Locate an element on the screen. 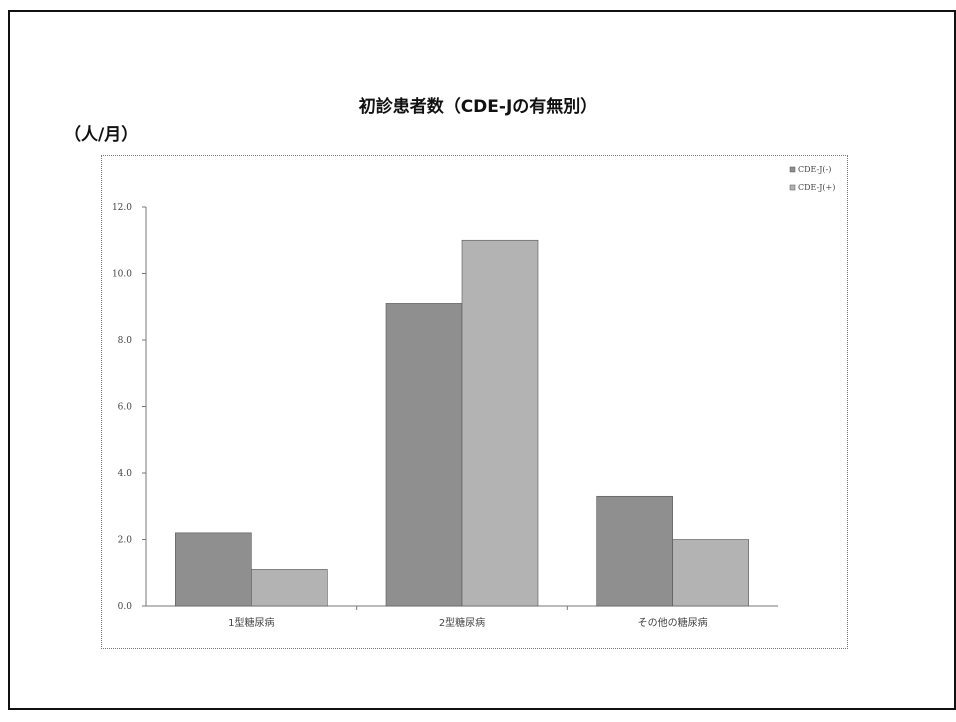 The image size is (956, 722). y-tick-label: 12.0 is located at coordinates (122, 208).